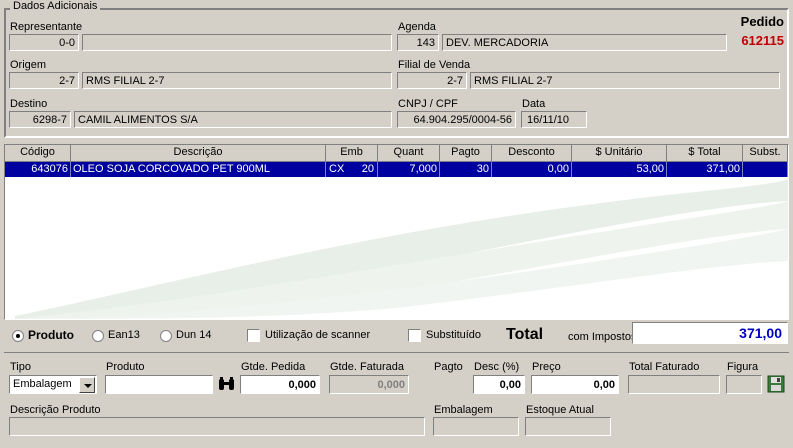 The image size is (793, 448). I want to click on descricao-produto-field, so click(217, 426).